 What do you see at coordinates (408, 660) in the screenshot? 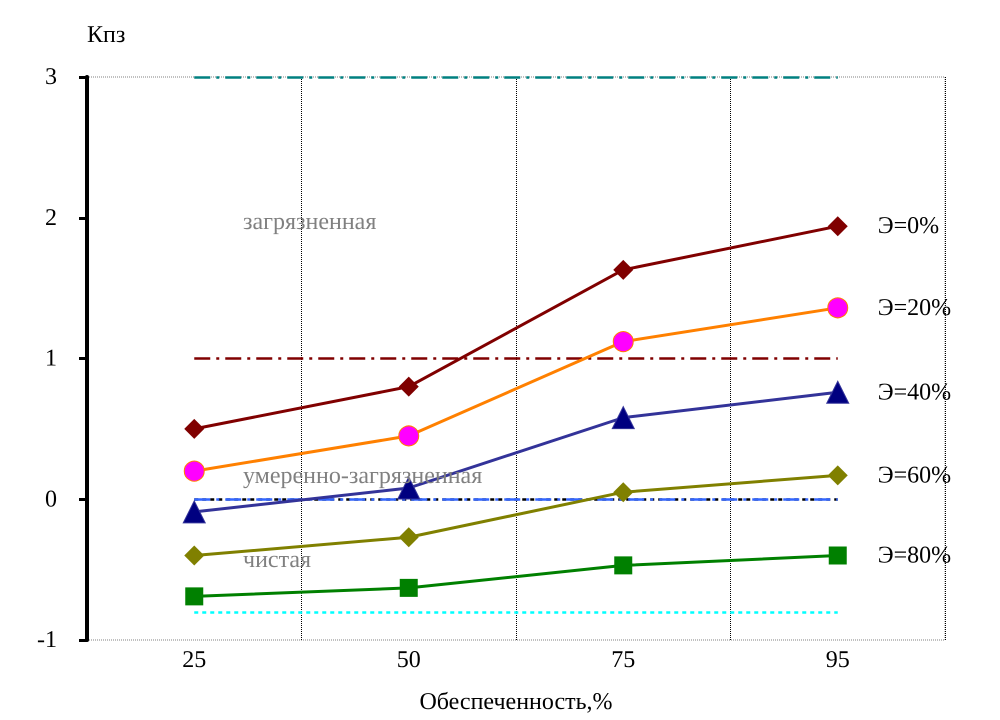
I see `x-tick-label: 50` at bounding box center [408, 660].